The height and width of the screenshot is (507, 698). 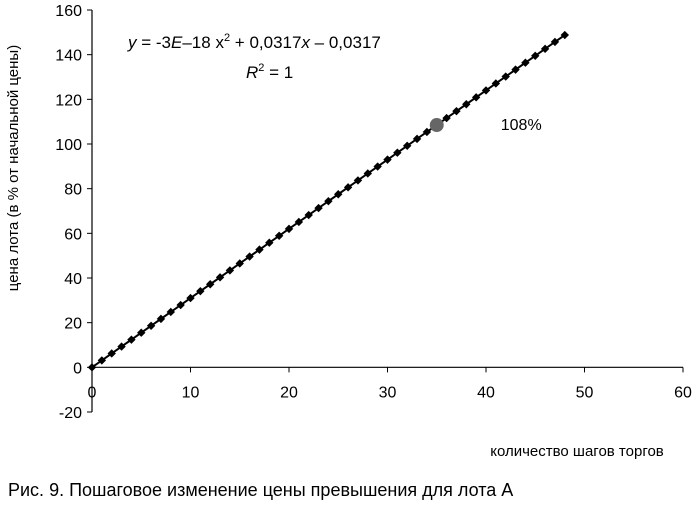 What do you see at coordinates (73, 279) in the screenshot?
I see `y-tick-label: 40` at bounding box center [73, 279].